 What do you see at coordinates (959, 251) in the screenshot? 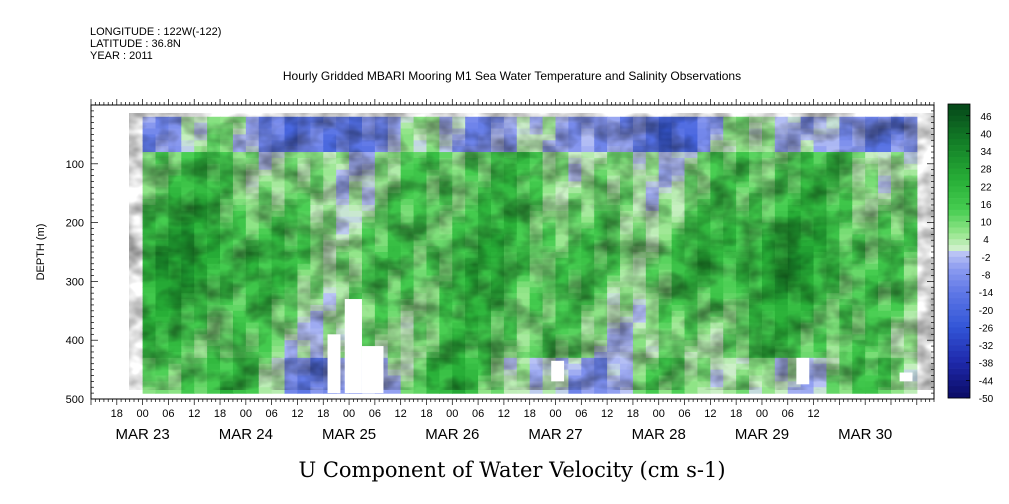
I see `colorbar-frame` at bounding box center [959, 251].